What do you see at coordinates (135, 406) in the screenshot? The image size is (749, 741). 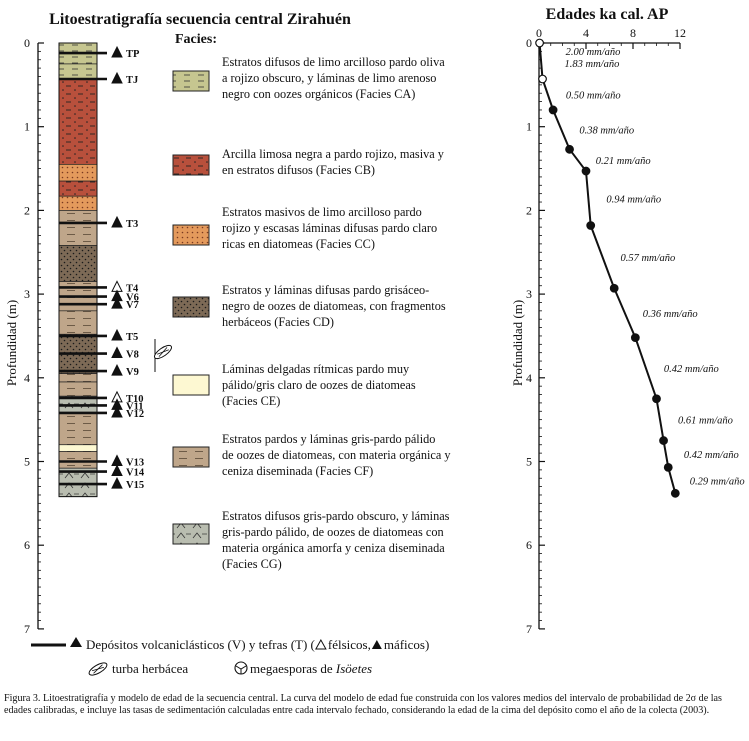 I see `tephra-label: V11` at bounding box center [135, 406].